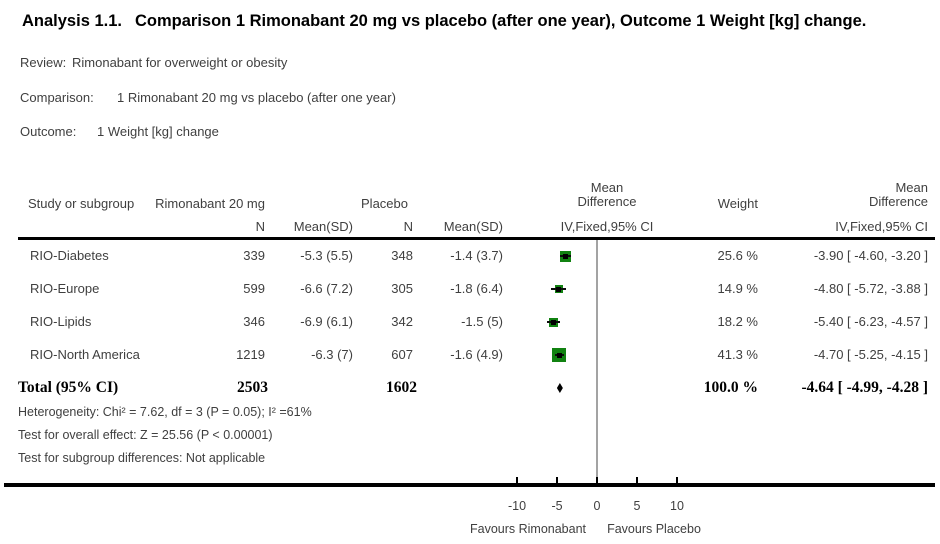 The height and width of the screenshot is (544, 940). I want to click on col-header-effect-text-line2: Difference, so click(898, 201).